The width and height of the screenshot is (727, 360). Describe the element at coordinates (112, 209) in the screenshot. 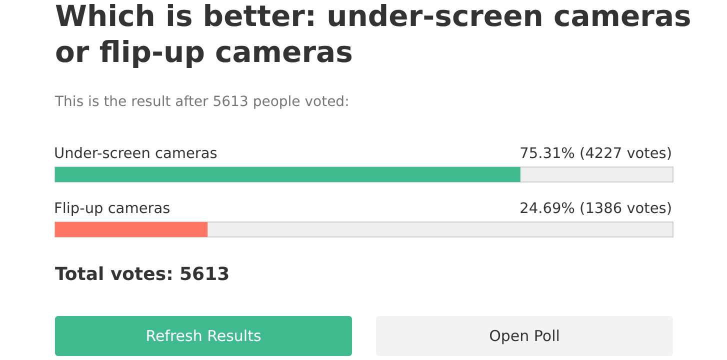

I see `y-tick-label: Flip-up cameras` at that location.